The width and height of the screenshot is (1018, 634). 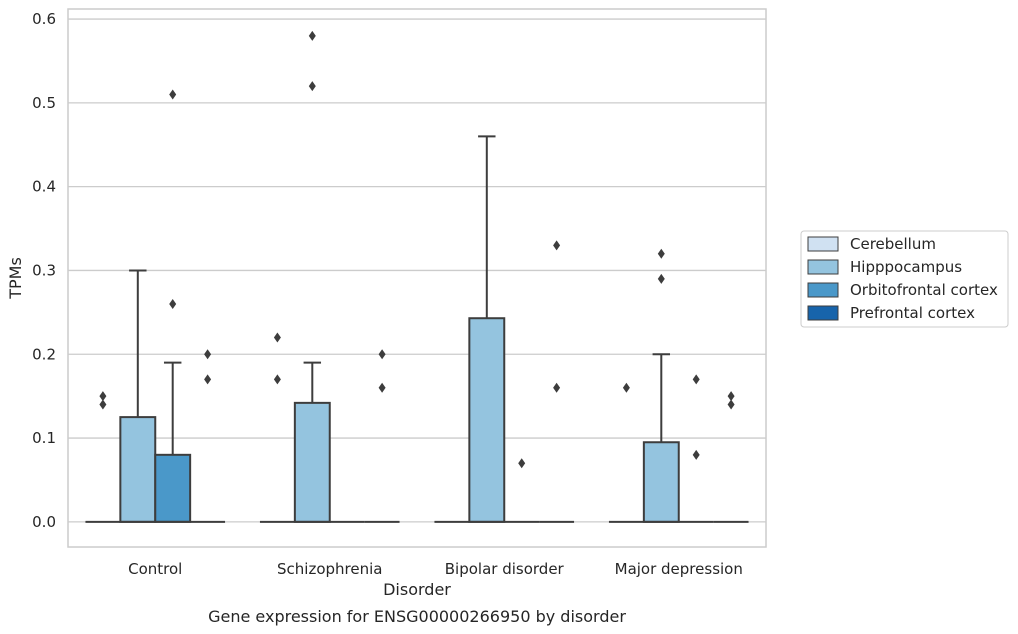 What do you see at coordinates (679, 569) in the screenshot?
I see `x-tick-label: Major depression` at bounding box center [679, 569].